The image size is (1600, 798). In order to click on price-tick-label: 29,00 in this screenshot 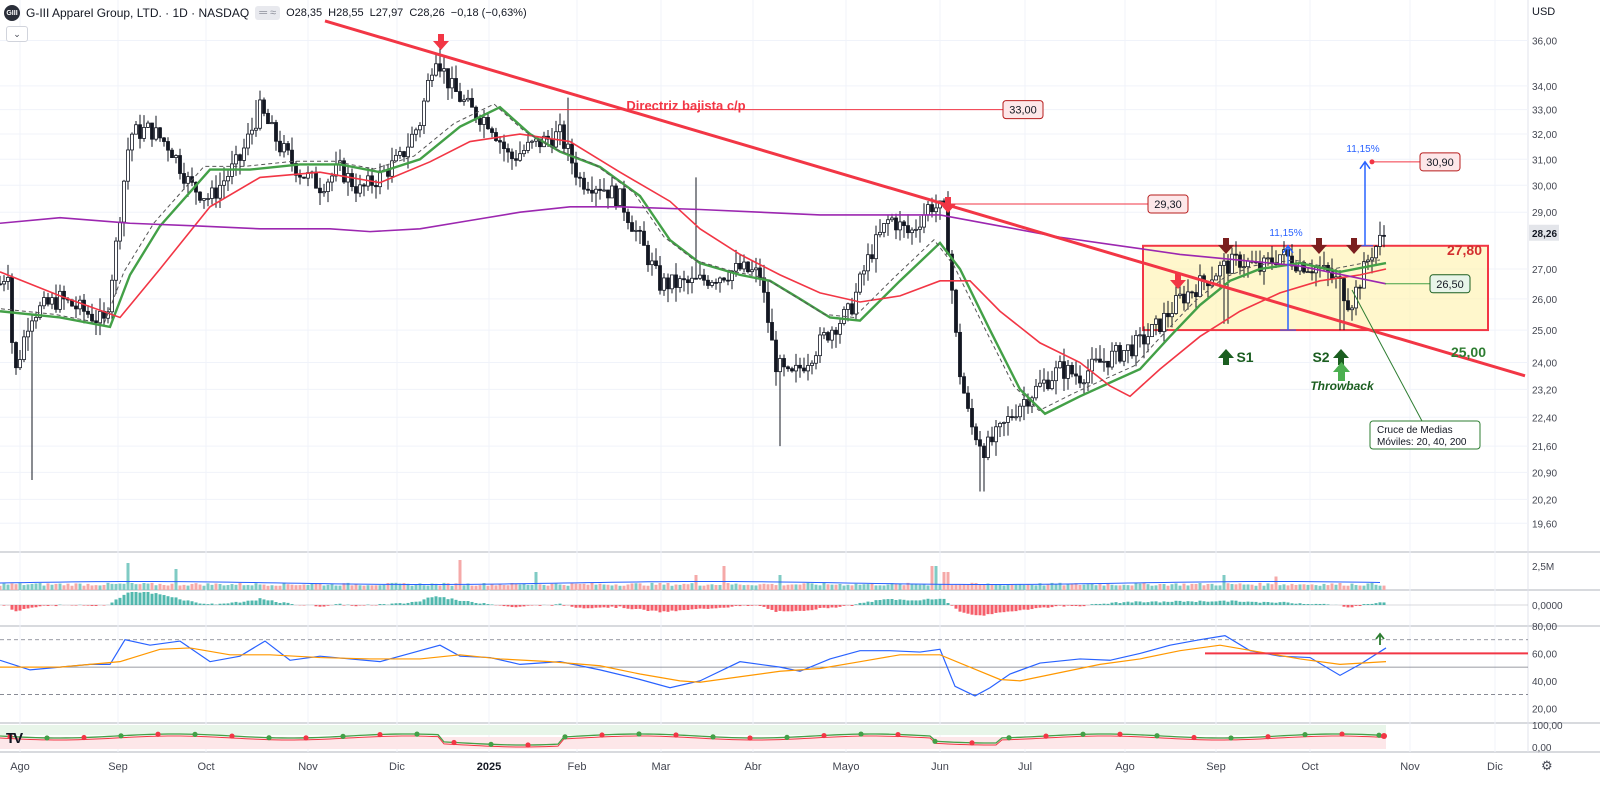, I will do `click(1544, 213)`.